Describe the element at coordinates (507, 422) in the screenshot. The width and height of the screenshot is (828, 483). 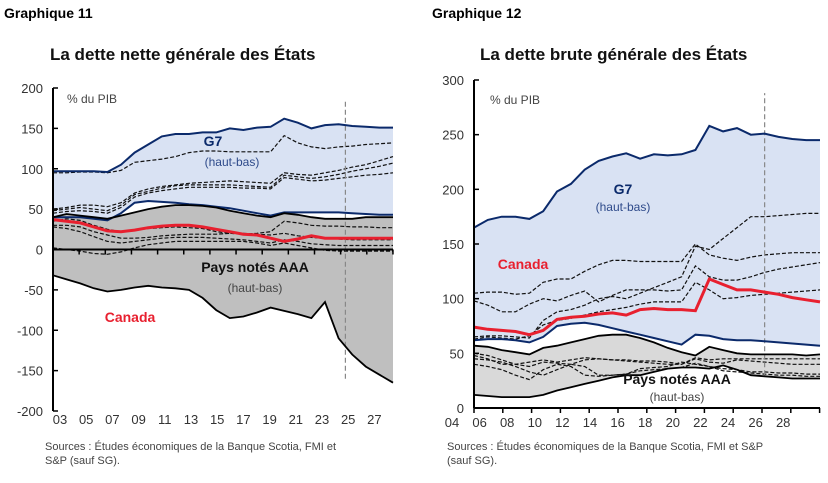
I see `x-tick-label: 08` at that location.